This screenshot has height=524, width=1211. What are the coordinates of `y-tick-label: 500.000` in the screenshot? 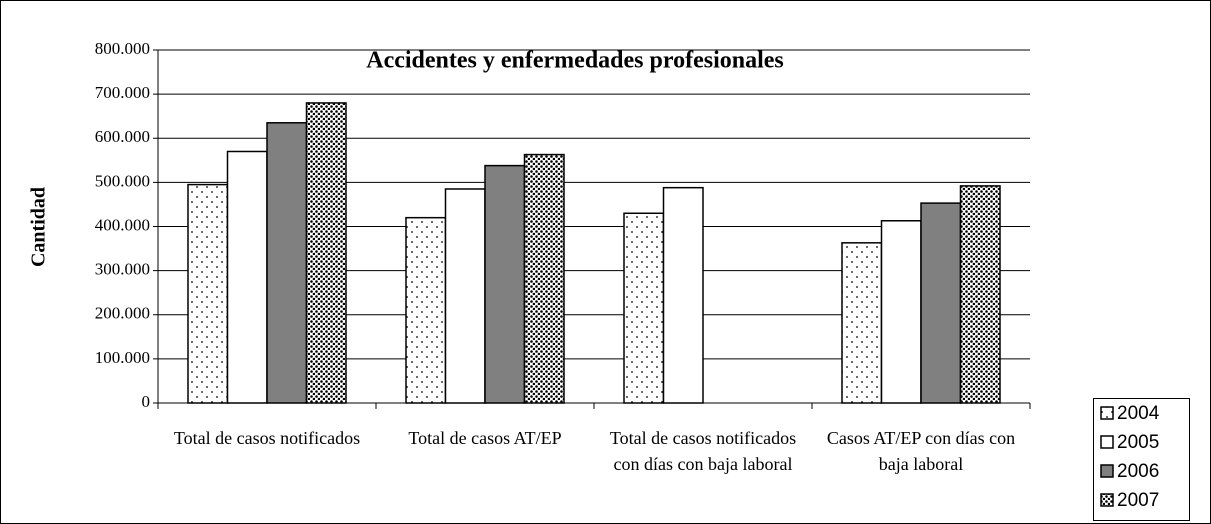 It's located at (122, 180).